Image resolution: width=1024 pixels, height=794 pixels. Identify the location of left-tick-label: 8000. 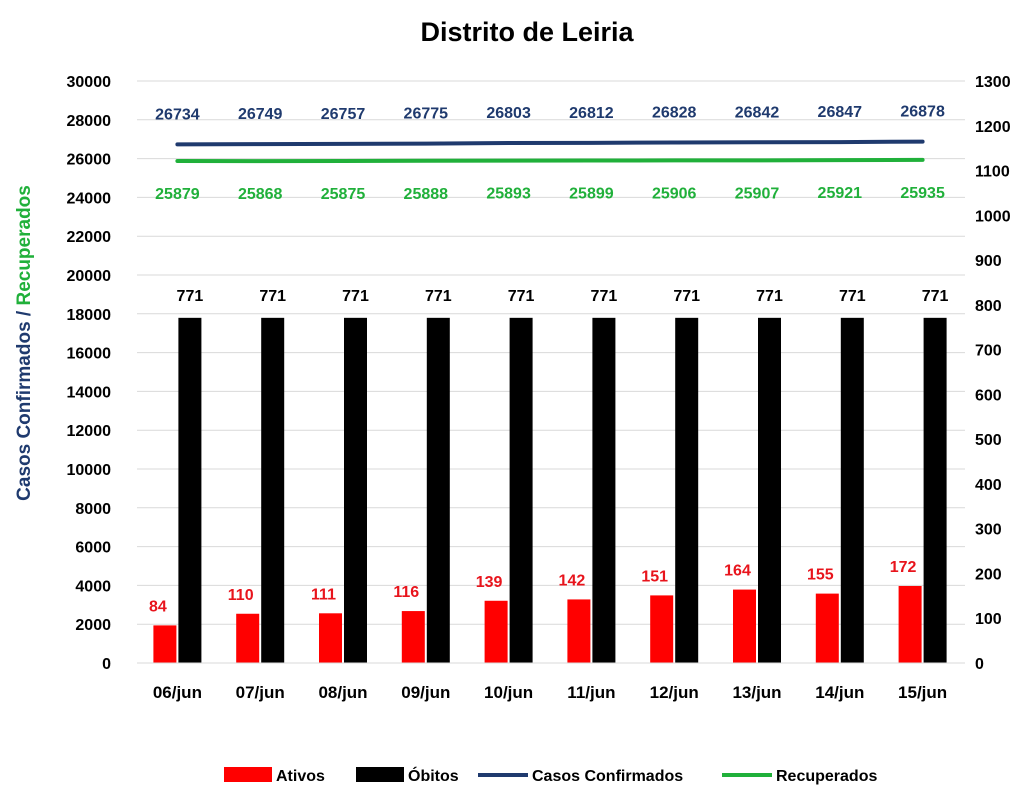
(93, 509).